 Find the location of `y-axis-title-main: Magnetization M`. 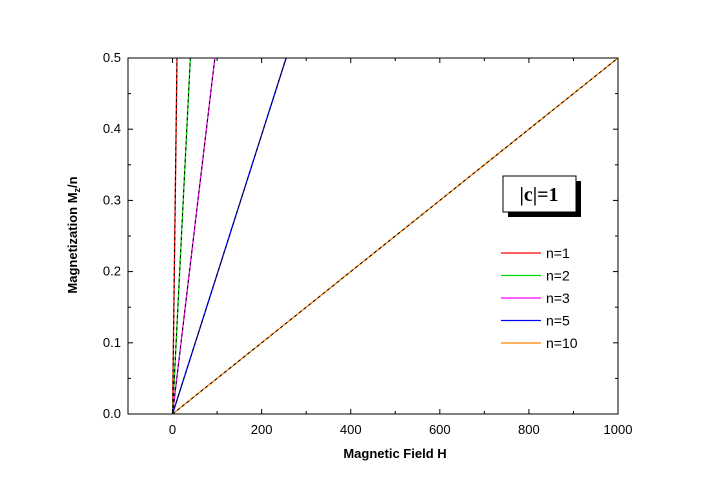

y-axis-title-main: Magnetization M is located at coordinates (72, 242).